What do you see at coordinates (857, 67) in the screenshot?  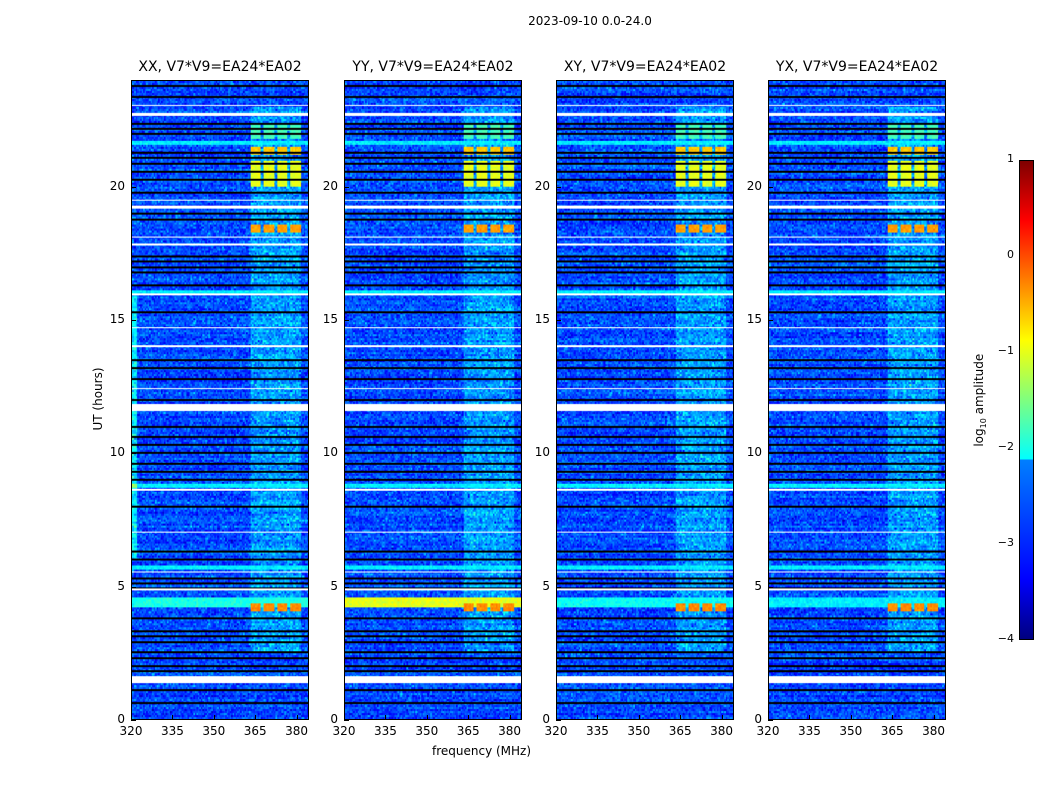 I see `panel-title: YX, V7*V9=EA24*EA02` at bounding box center [857, 67].